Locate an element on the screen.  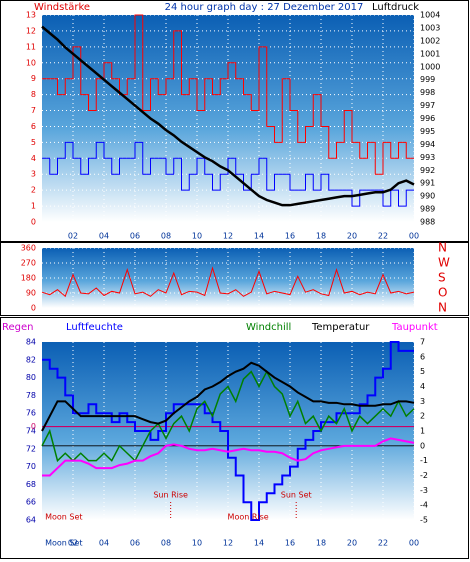
y-tick-label: 84 is located at coordinates (31, 342).